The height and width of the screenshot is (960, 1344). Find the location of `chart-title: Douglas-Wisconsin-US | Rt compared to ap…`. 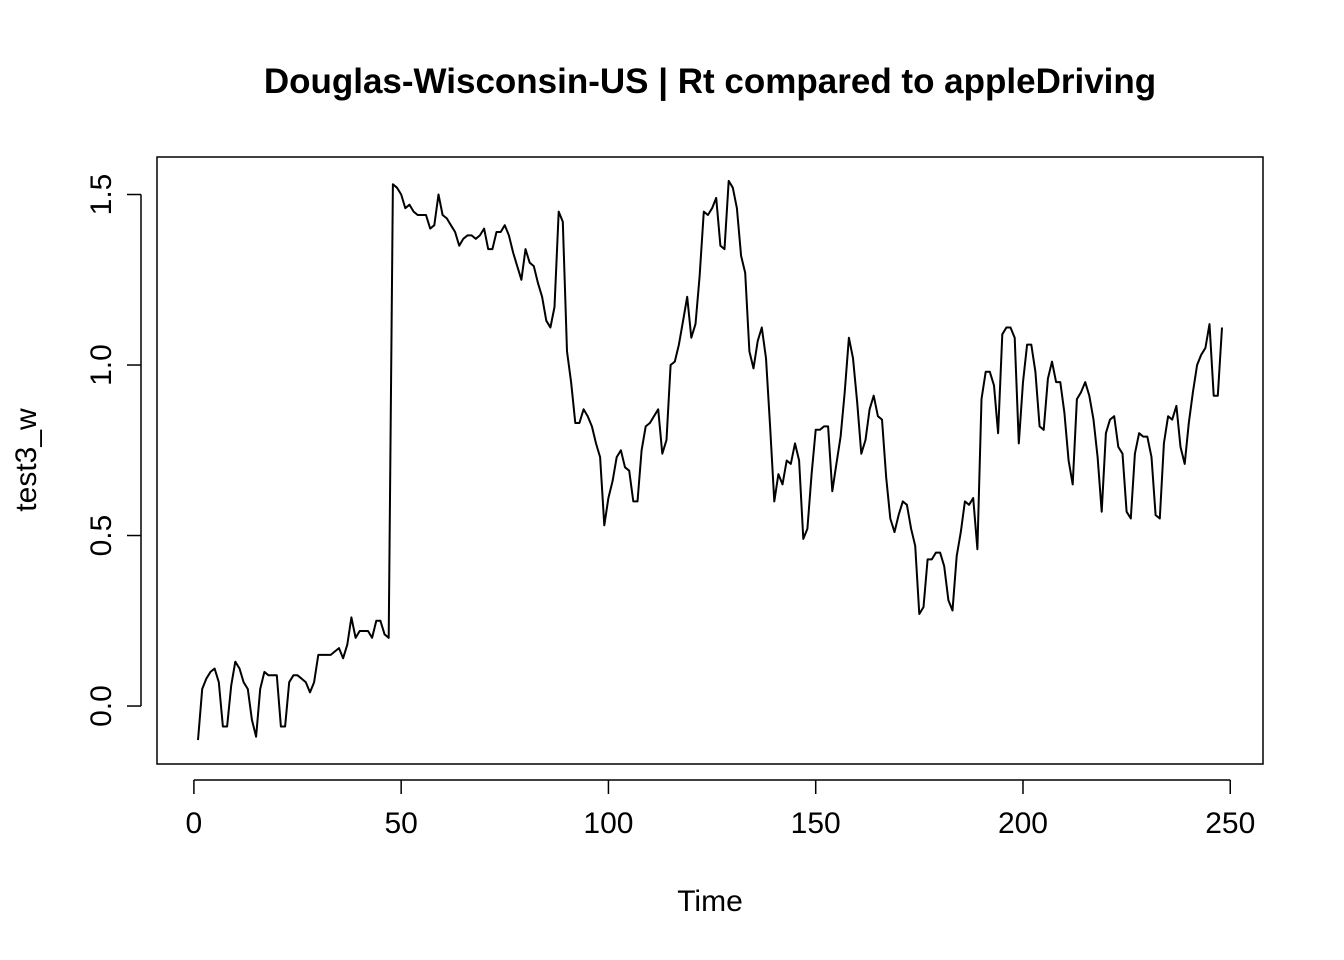

chart-title: Douglas-Wisconsin-US | Rt compared to ap… is located at coordinates (710, 81).